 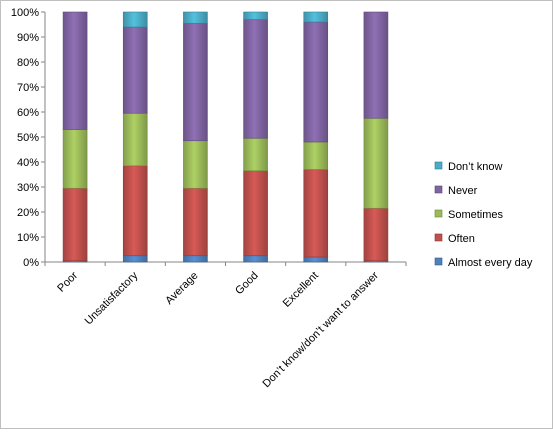 I want to click on y-tick-label: 20%, so click(x=28, y=213).